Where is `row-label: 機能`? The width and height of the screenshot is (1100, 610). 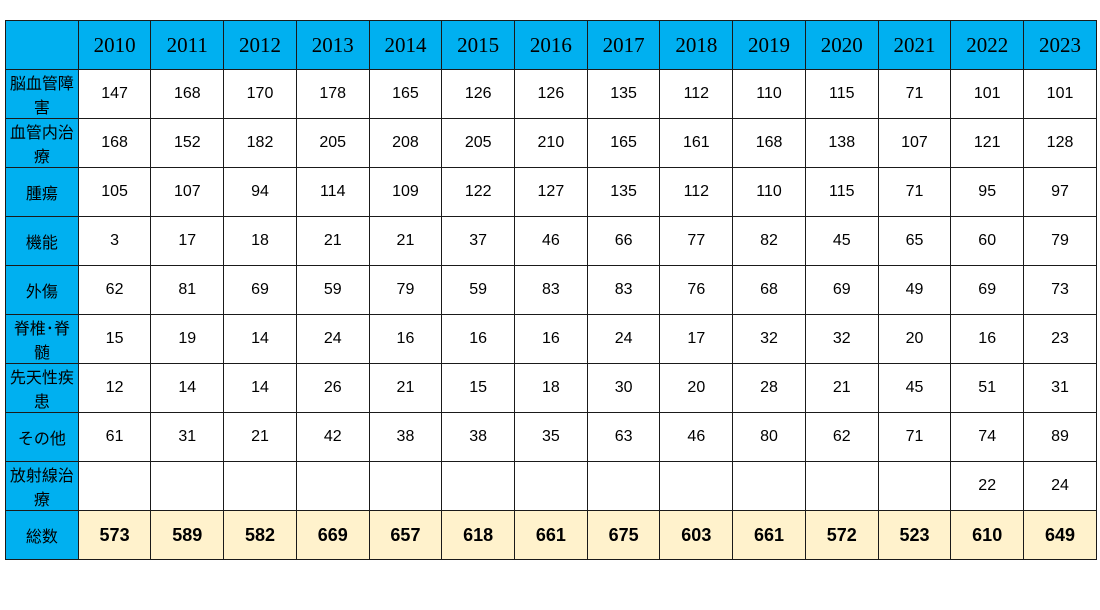 row-label: 機能 is located at coordinates (42, 241).